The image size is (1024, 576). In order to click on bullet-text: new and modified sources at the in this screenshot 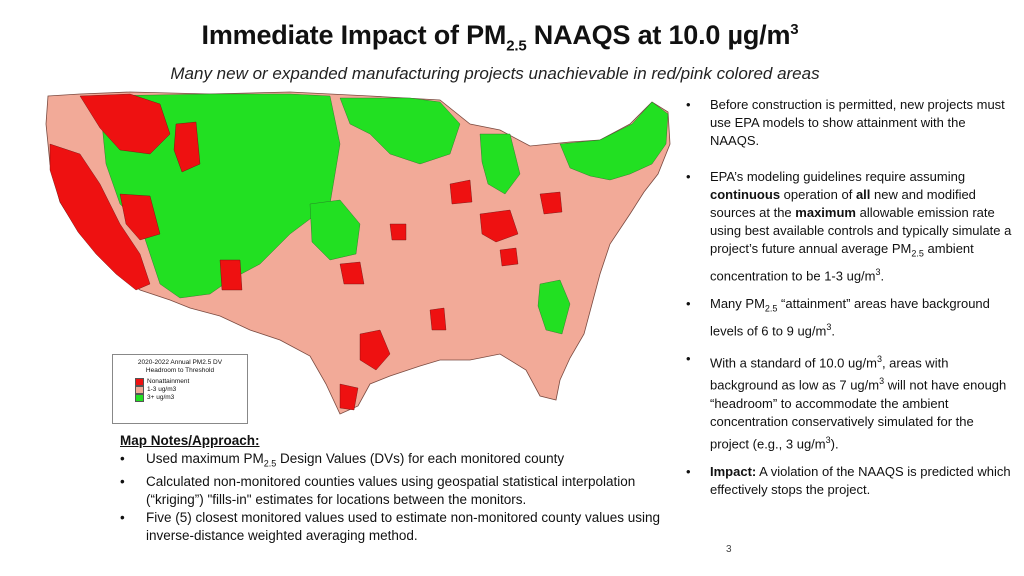, I will do `click(843, 203)`.